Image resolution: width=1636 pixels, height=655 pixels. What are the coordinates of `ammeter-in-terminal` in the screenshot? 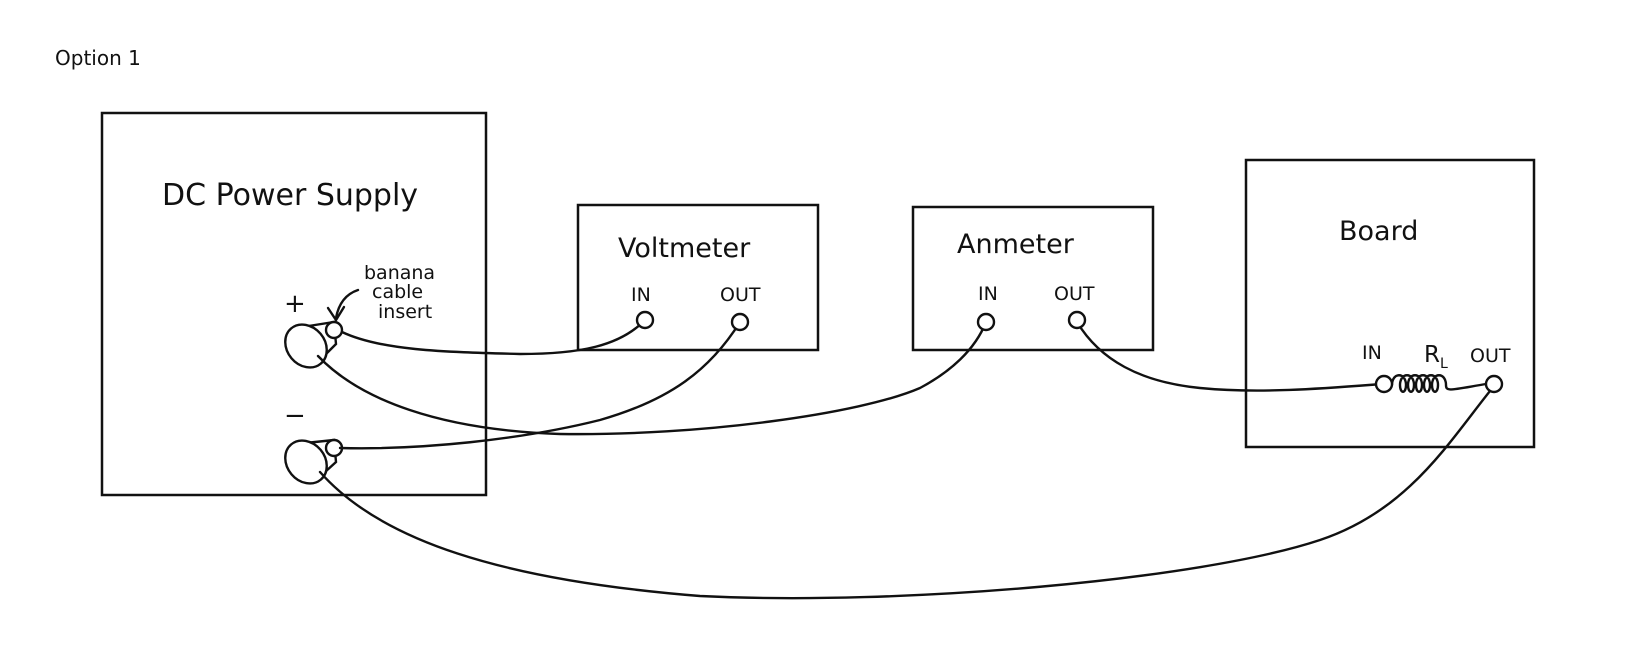 It's located at (986, 322).